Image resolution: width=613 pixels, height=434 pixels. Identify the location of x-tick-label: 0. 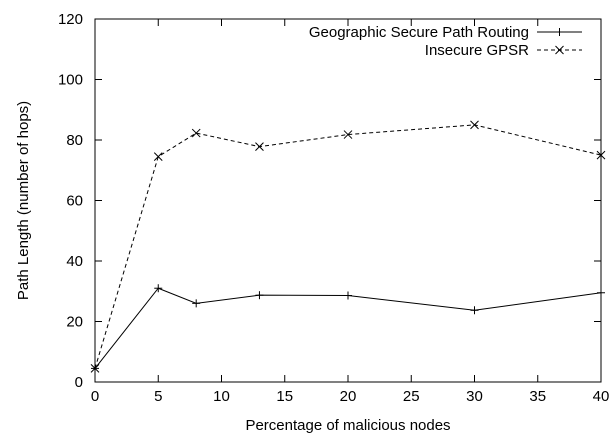
(95, 396).